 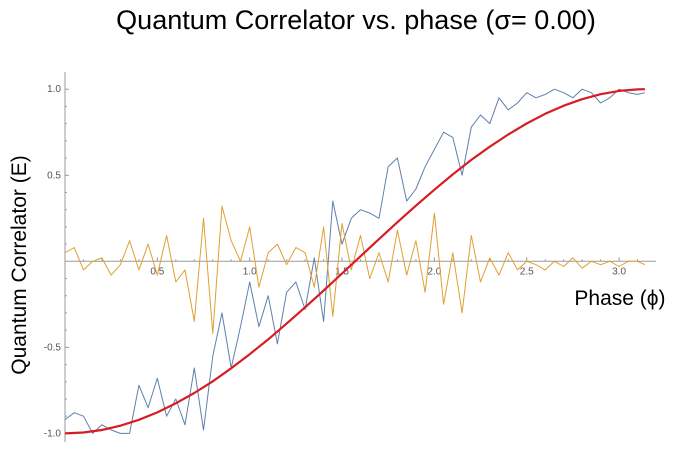 What do you see at coordinates (53, 347) in the screenshot?
I see `y-tick-label: -0.5` at bounding box center [53, 347].